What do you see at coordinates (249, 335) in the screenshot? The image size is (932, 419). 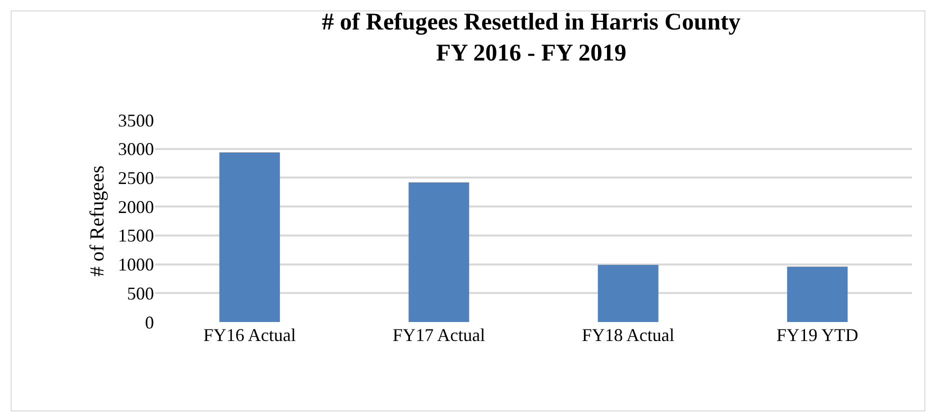 I see `x-tick-label: FY16 Actual` at bounding box center [249, 335].